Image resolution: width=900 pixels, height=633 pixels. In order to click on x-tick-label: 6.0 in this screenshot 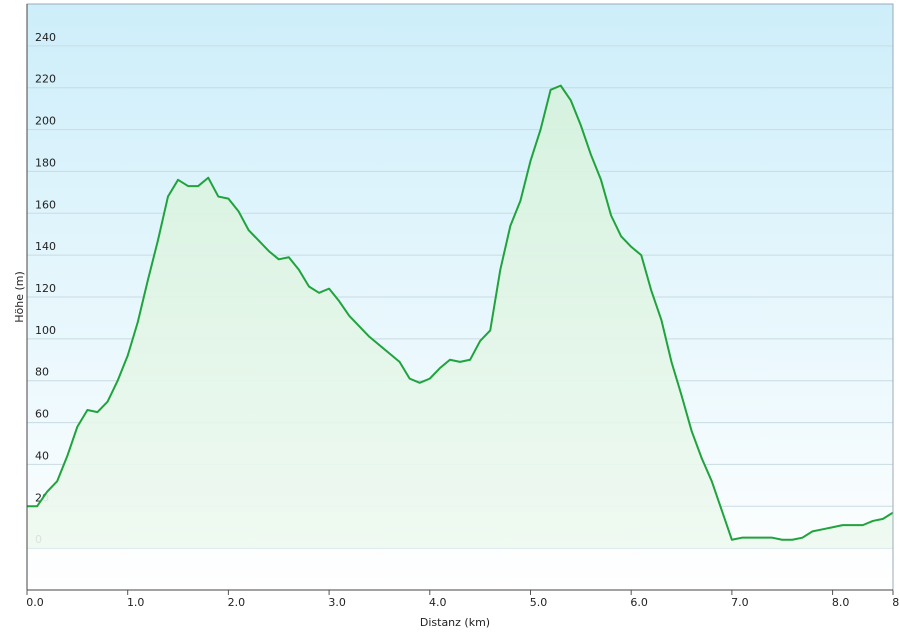, I will do `click(639, 602)`.